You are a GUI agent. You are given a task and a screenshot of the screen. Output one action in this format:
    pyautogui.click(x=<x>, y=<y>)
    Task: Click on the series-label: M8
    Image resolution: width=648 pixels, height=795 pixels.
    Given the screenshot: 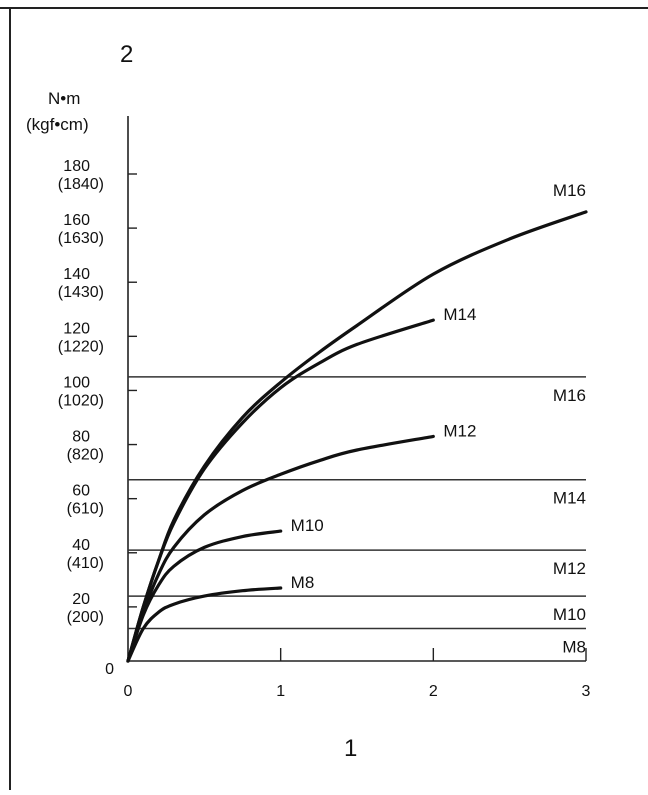 What is the action you would take?
    pyautogui.click(x=303, y=582)
    